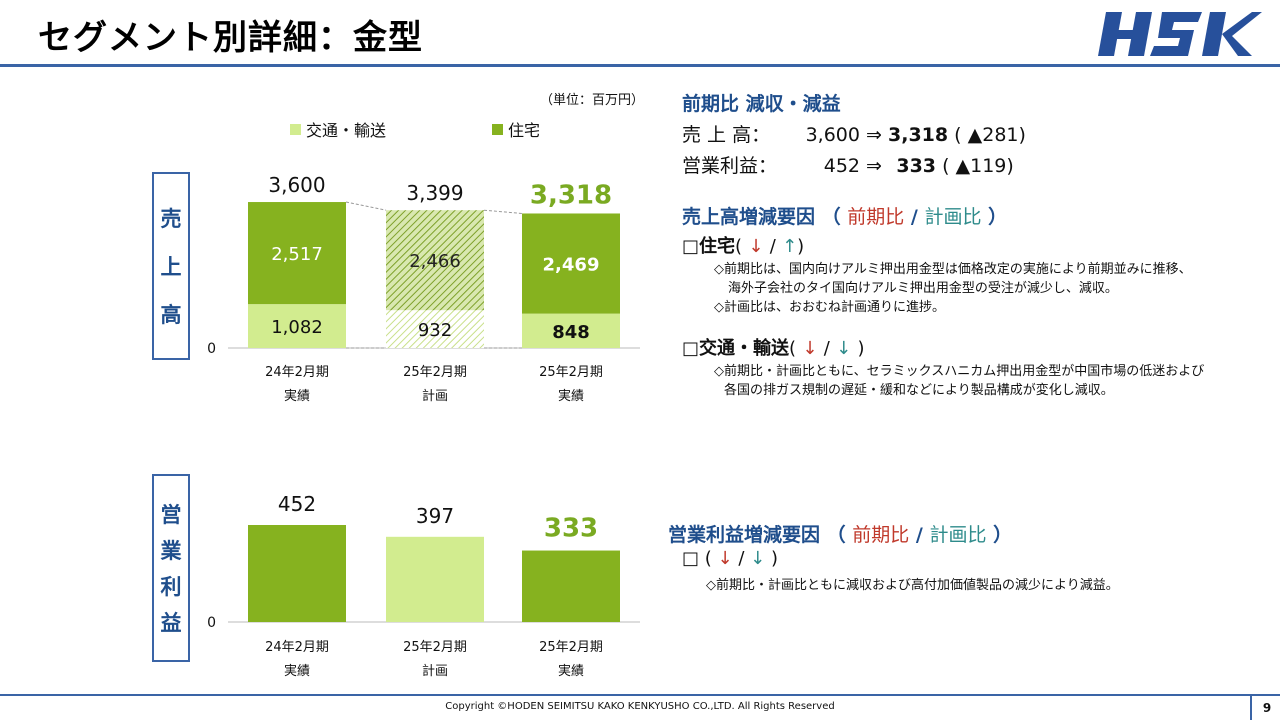 This screenshot has height=720, width=1280. I want to click on sales-comparison: 売 上 高： 3,600 ⇒ 3,318 ( ▲281), so click(854, 133).